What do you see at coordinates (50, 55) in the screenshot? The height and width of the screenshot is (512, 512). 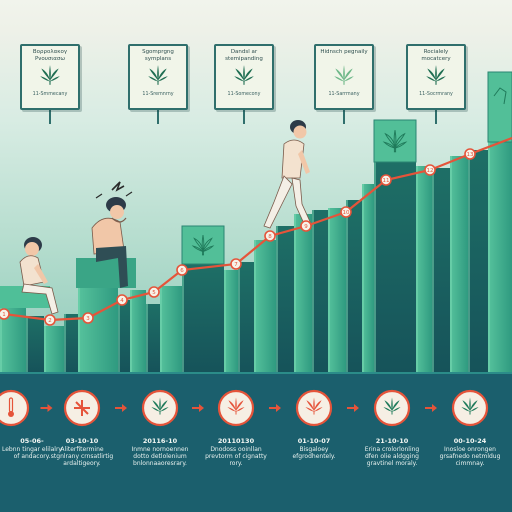 I see `card-title: Βορρολακογ Ρνουσιασω Καμεναζ` at bounding box center [50, 55].